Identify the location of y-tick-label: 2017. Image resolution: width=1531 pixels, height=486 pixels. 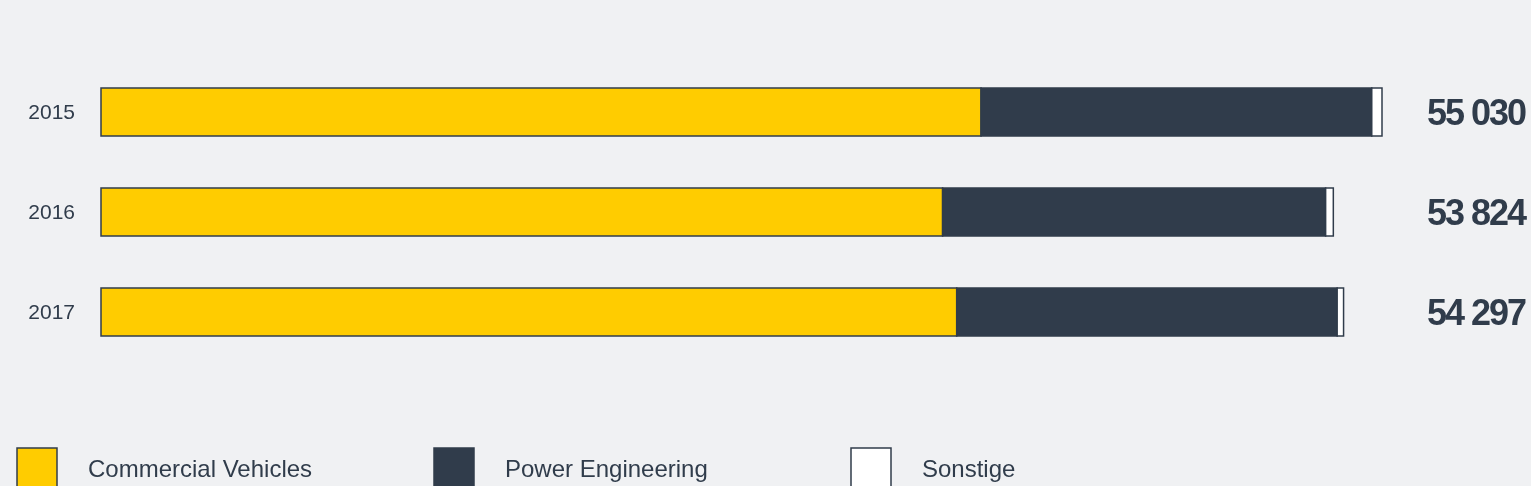
(51, 312).